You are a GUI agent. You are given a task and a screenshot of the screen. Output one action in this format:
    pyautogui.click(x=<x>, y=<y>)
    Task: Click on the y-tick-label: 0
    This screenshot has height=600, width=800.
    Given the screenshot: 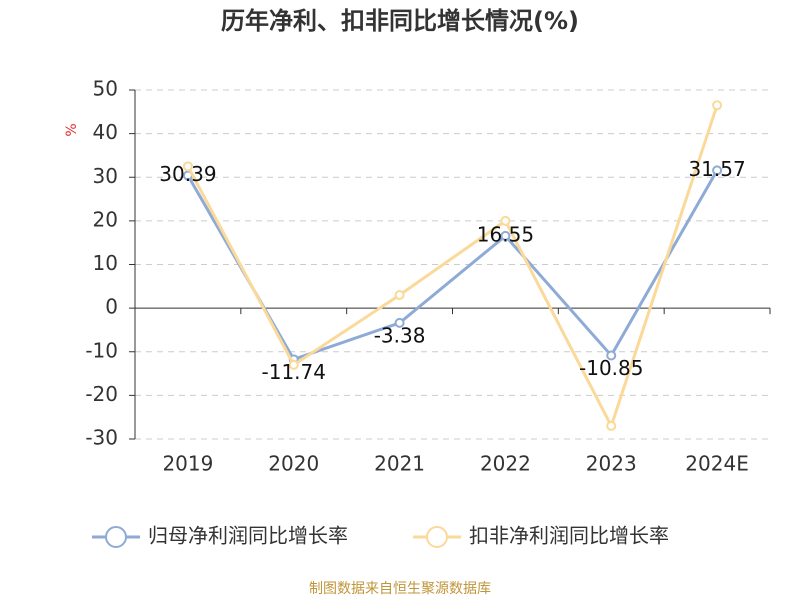 What is the action you would take?
    pyautogui.click(x=111, y=307)
    